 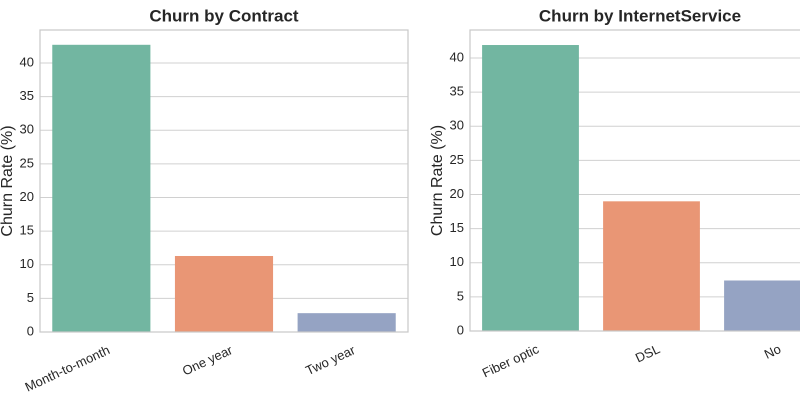 I want to click on chart-title: Churn by InternetService, so click(x=640, y=15).